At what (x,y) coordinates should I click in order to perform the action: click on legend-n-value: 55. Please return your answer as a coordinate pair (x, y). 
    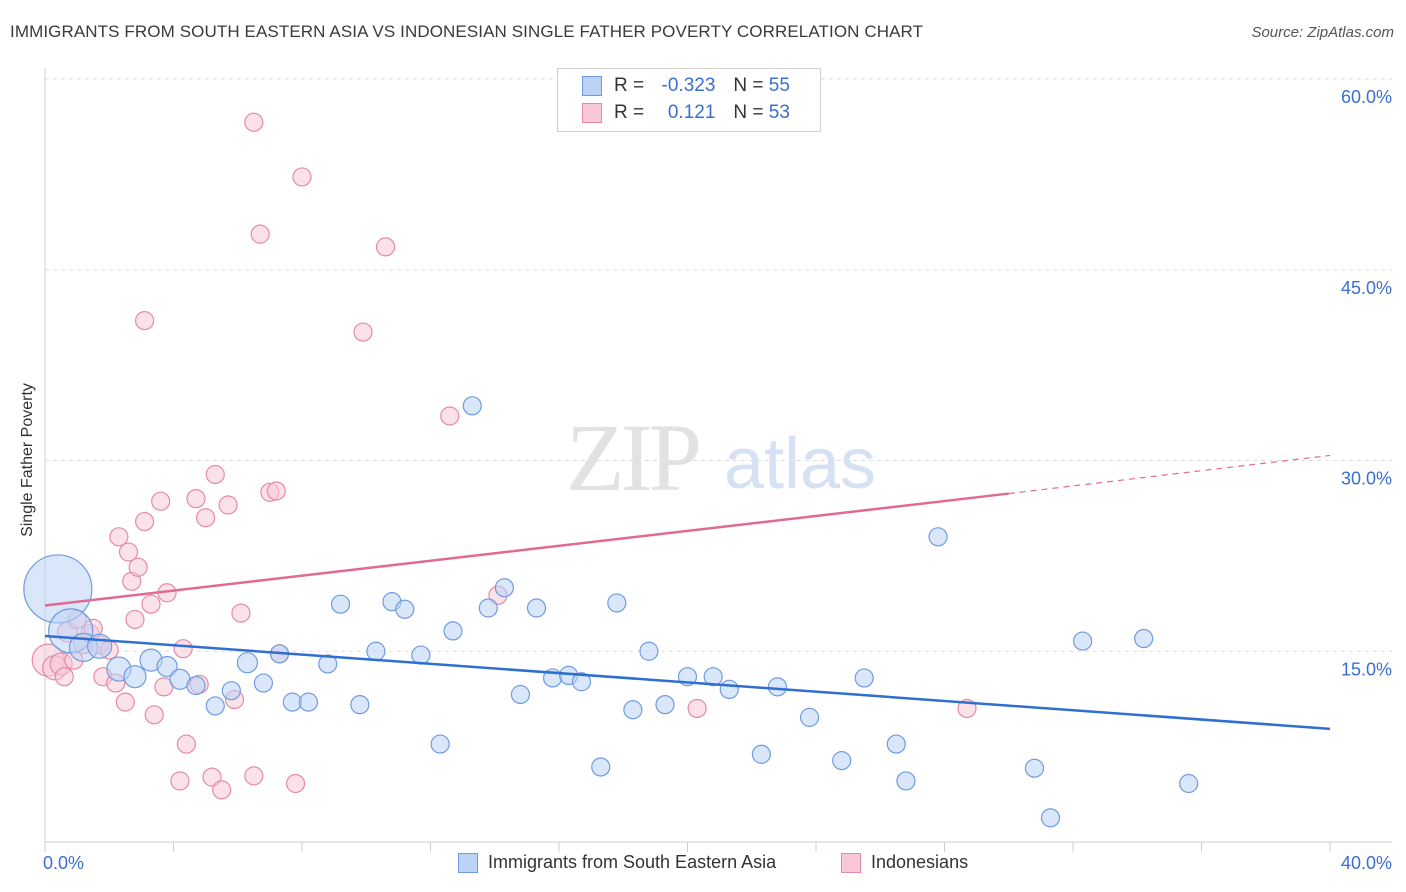
    Looking at the image, I should click on (779, 85).